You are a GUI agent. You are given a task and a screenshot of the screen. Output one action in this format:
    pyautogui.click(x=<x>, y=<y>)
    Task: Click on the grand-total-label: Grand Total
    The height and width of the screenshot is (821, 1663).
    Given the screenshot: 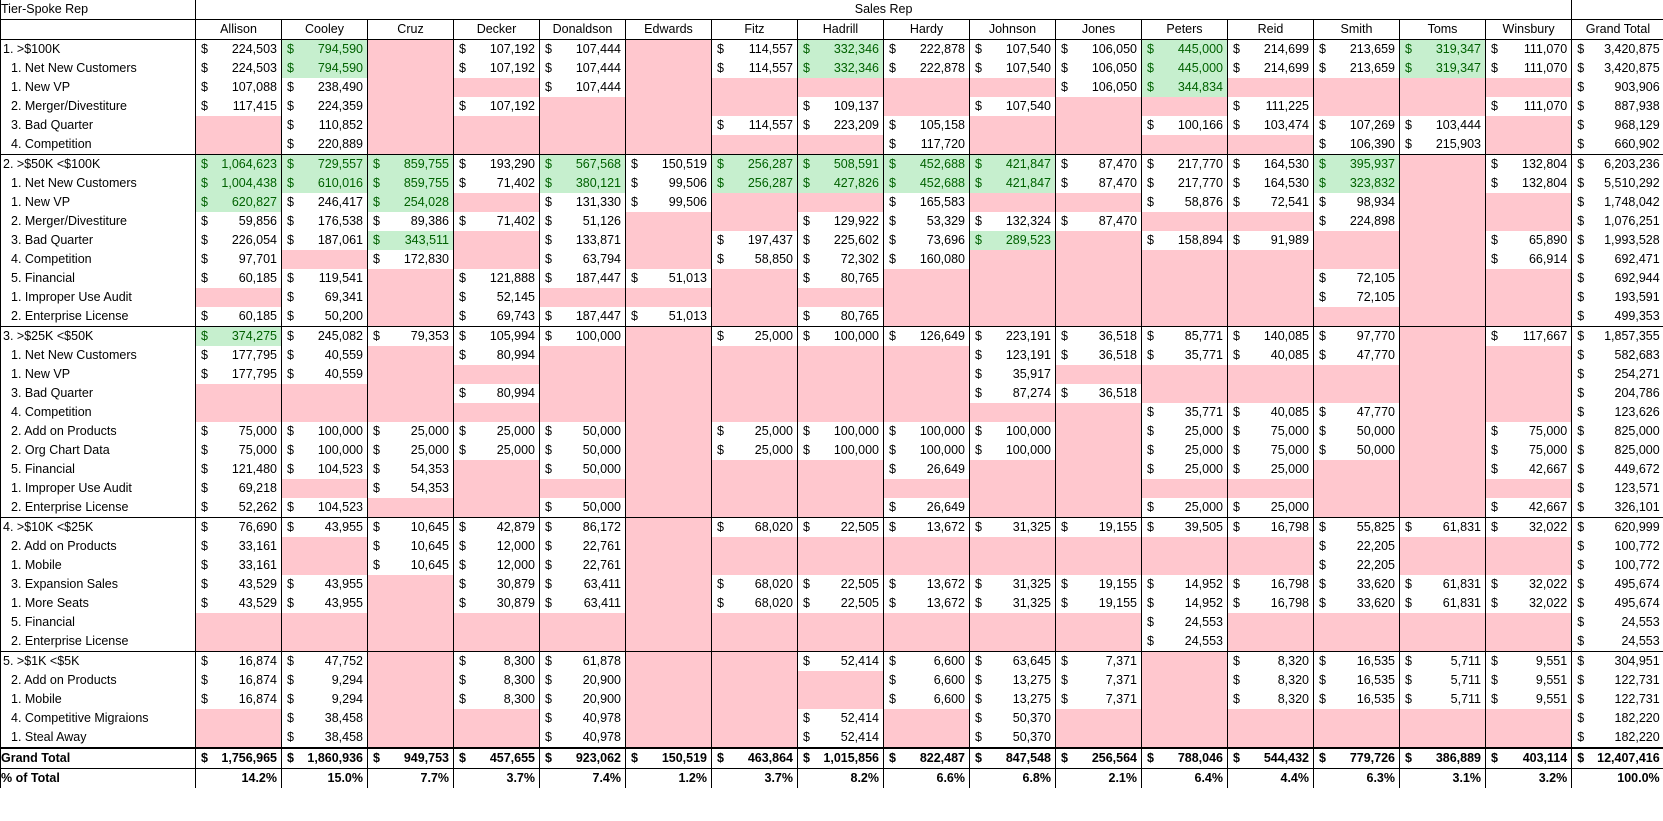 What is the action you would take?
    pyautogui.click(x=98, y=758)
    